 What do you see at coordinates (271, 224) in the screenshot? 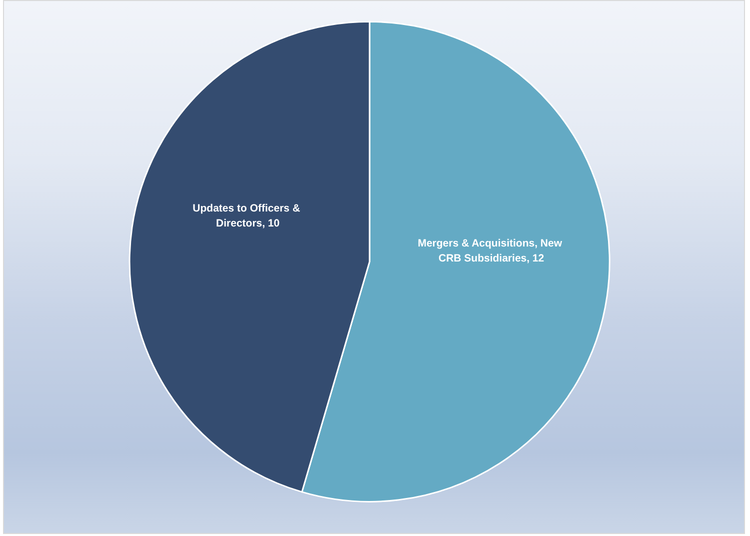
I see `data-label: , 10` at bounding box center [271, 224].